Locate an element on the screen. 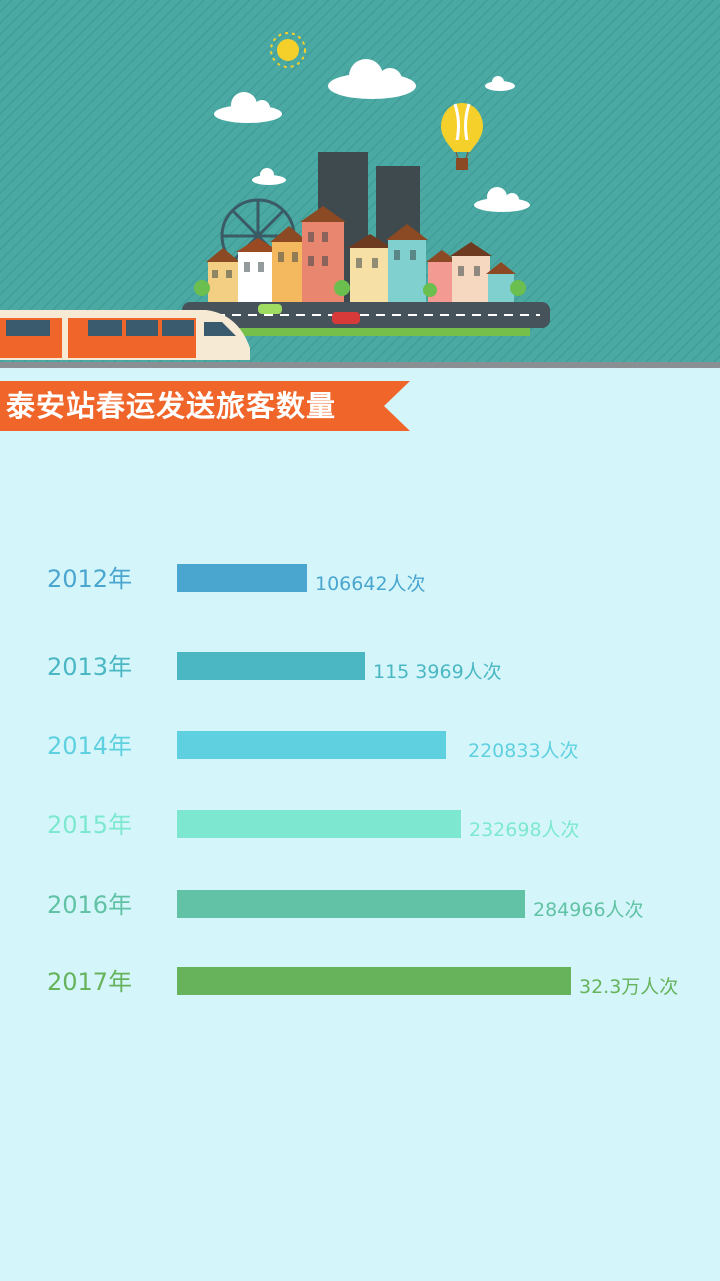  category-label: 2017年 is located at coordinates (89, 982).